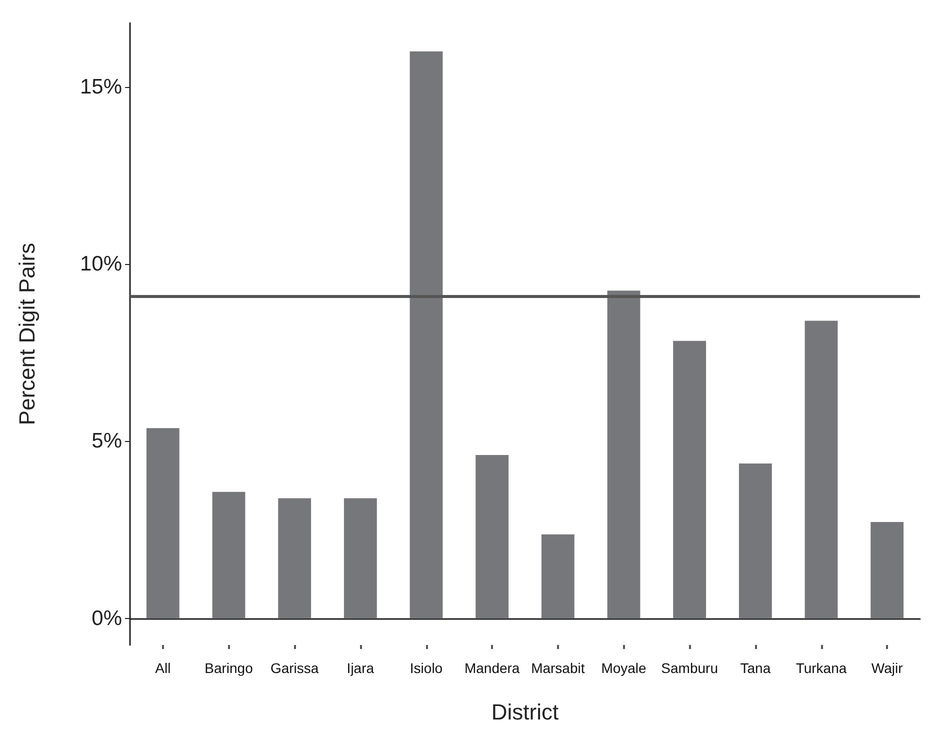  I want to click on x-tick-label: Tana, so click(755, 668).